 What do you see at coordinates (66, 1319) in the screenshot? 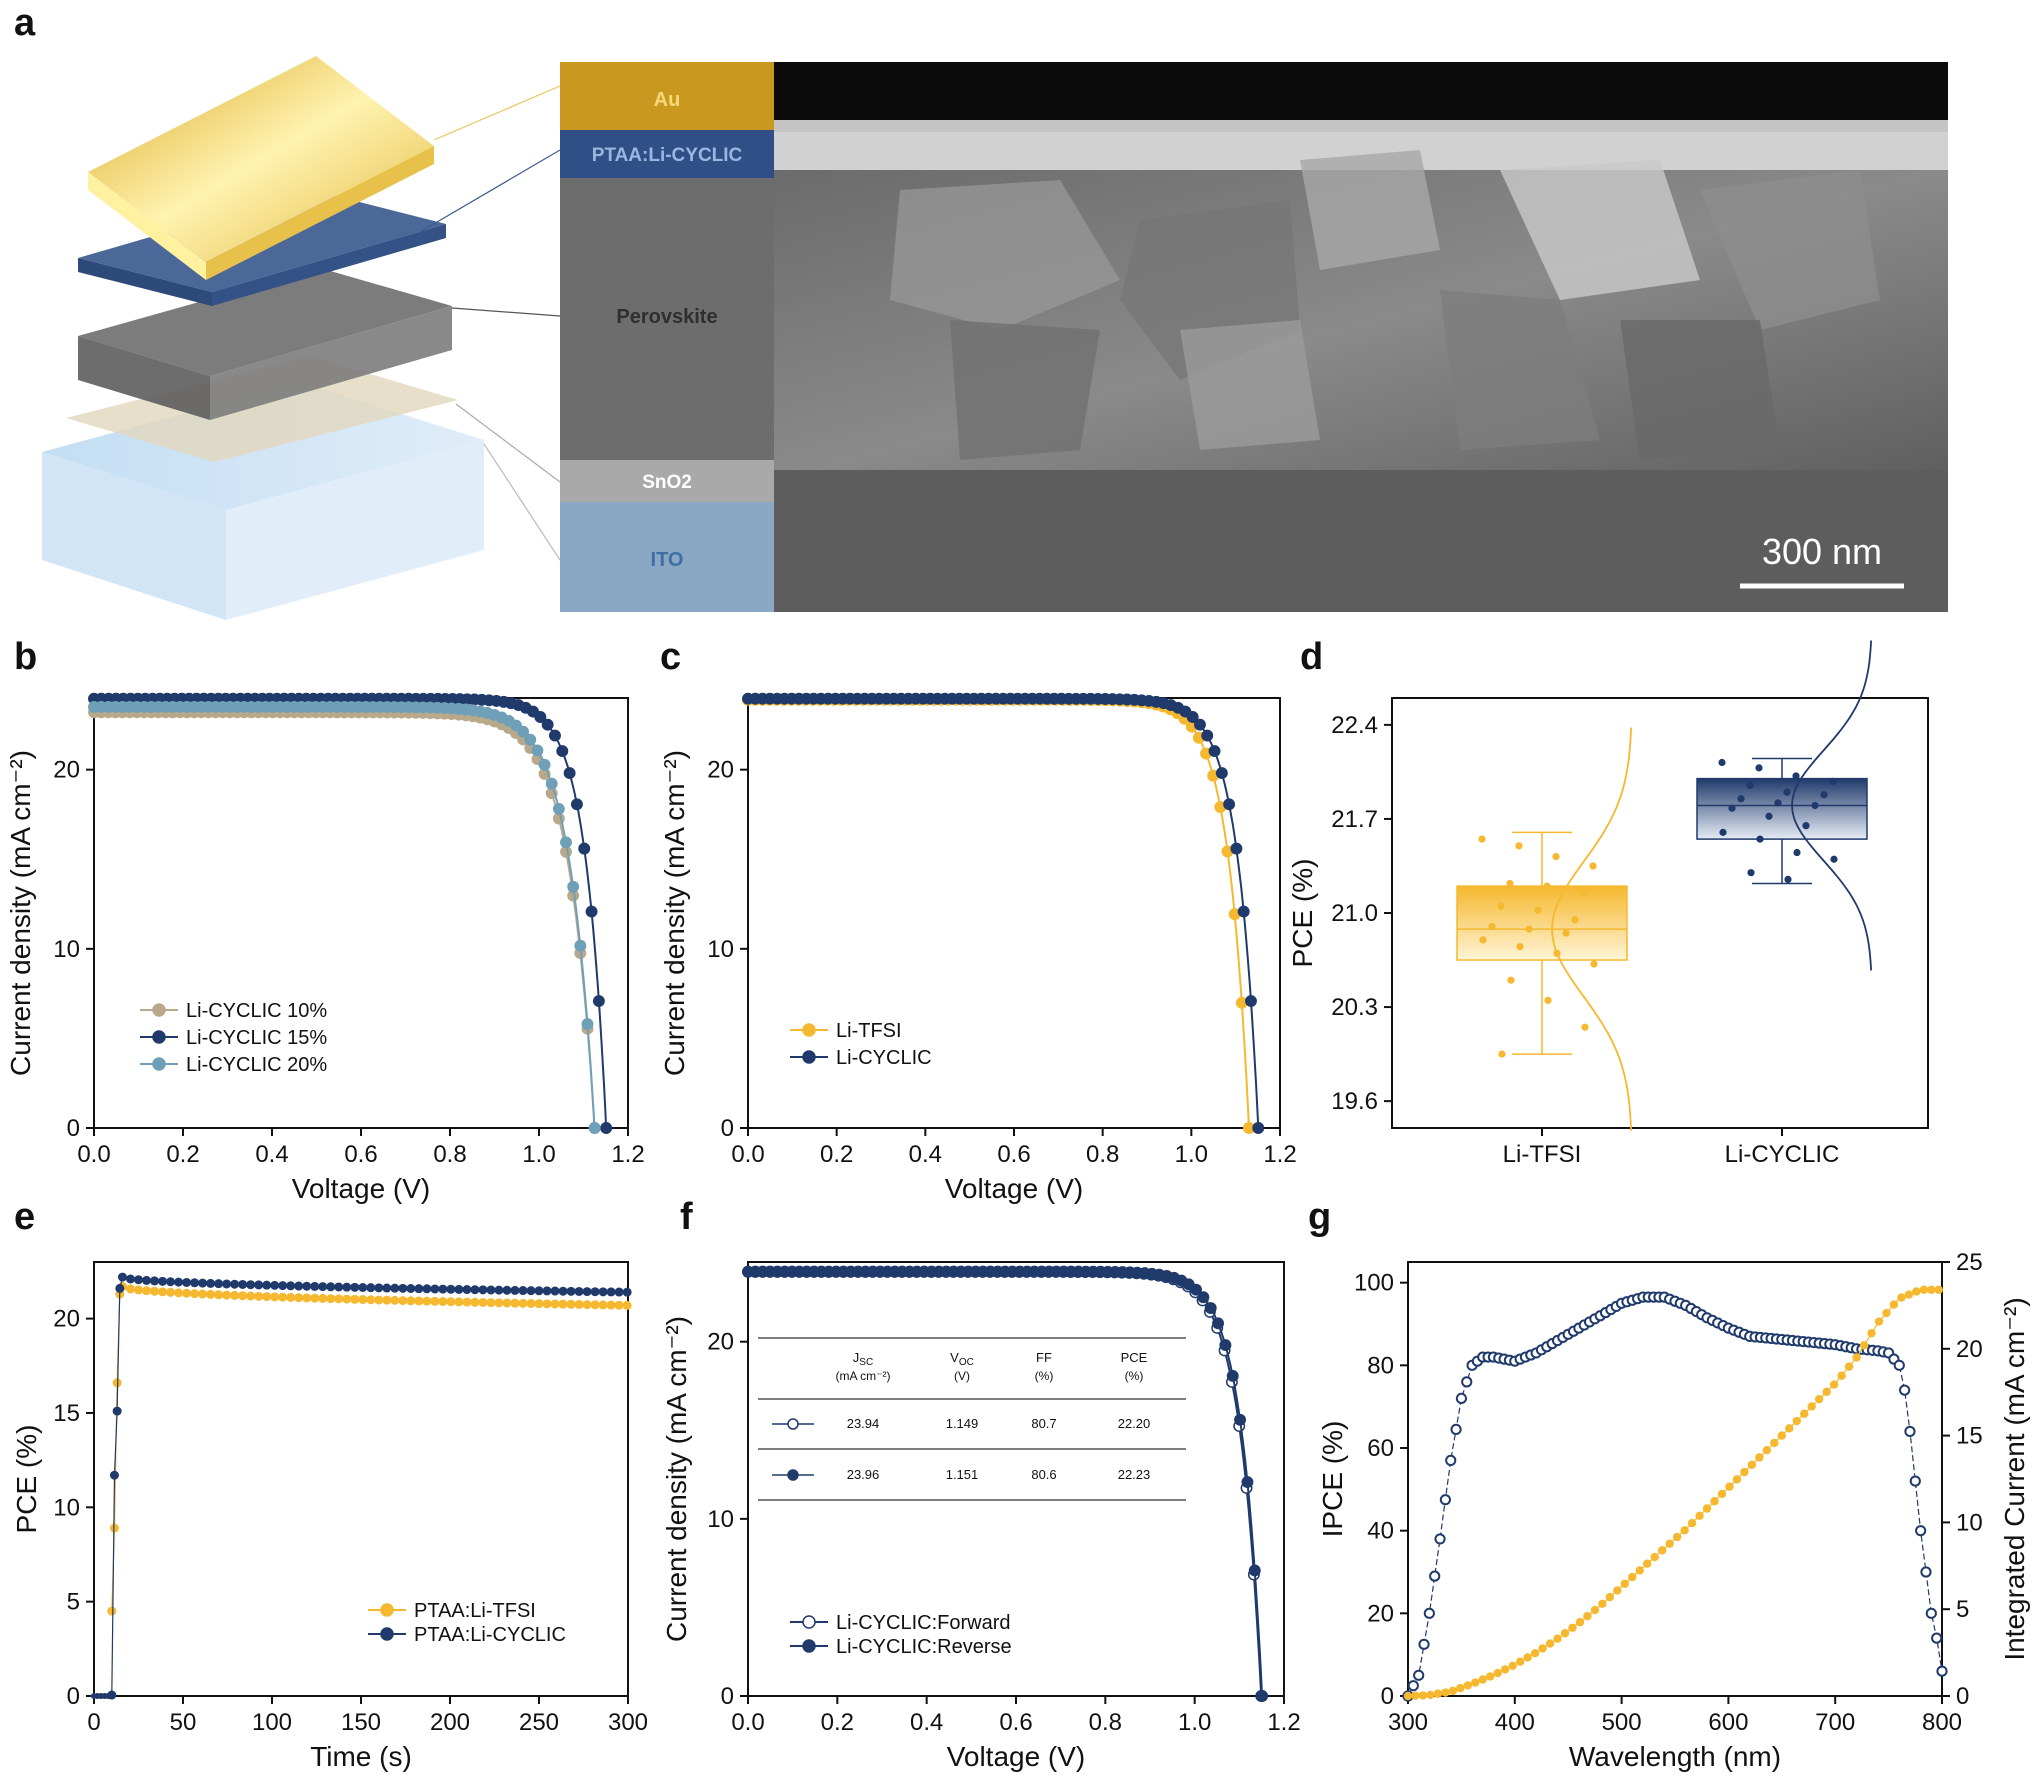
I see `panel-e-ytick-label: 20` at bounding box center [66, 1319].